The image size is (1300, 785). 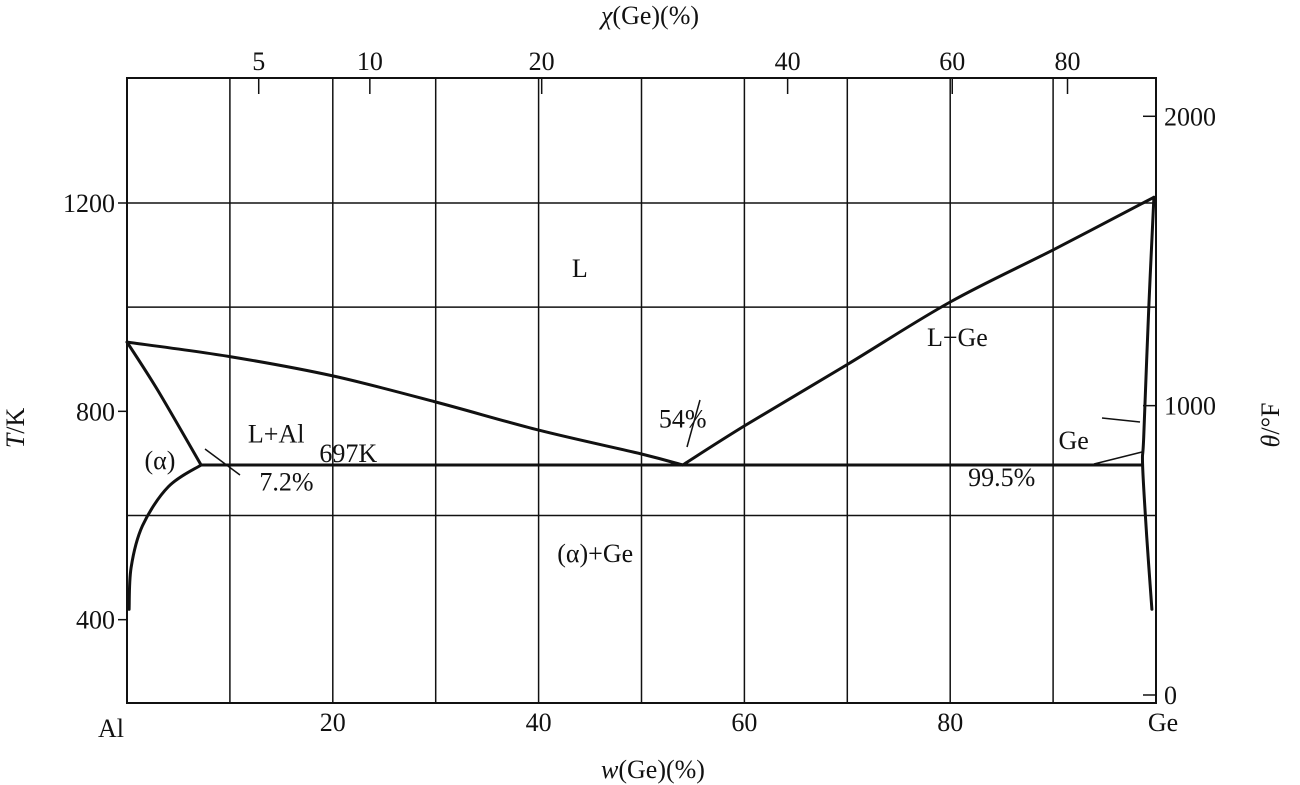 What do you see at coordinates (222, 462) in the screenshot?
I see `leader-7.2pct` at bounding box center [222, 462].